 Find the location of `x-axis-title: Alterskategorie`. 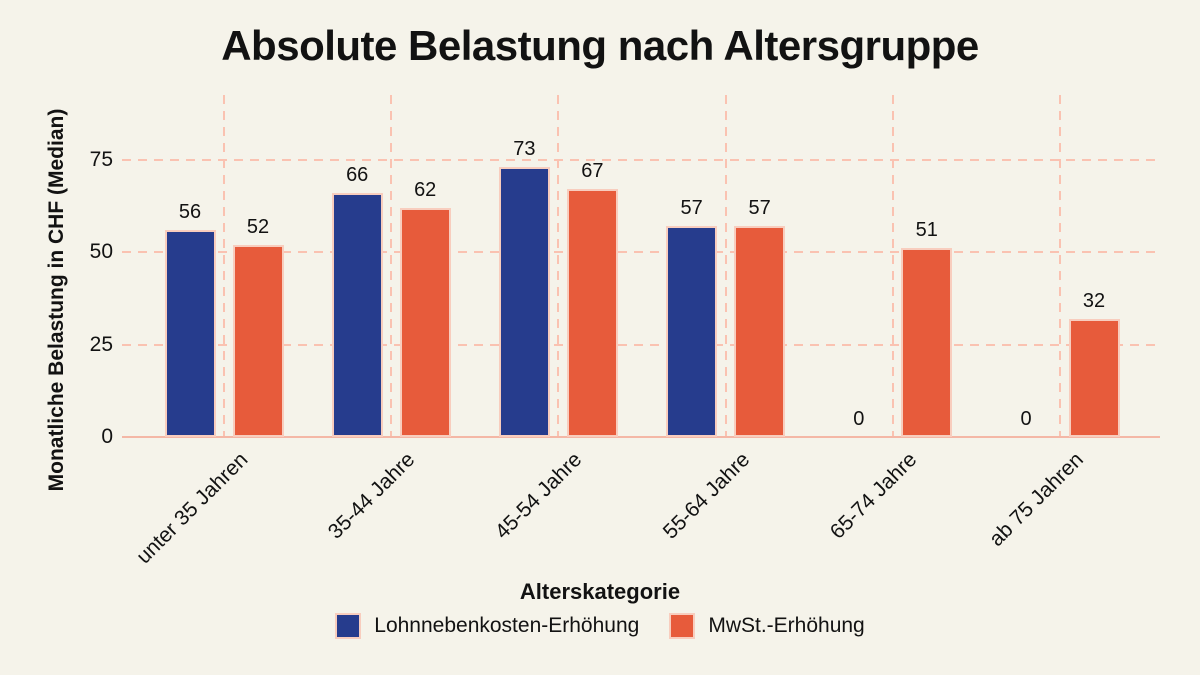

x-axis-title: Alterskategorie is located at coordinates (600, 591).